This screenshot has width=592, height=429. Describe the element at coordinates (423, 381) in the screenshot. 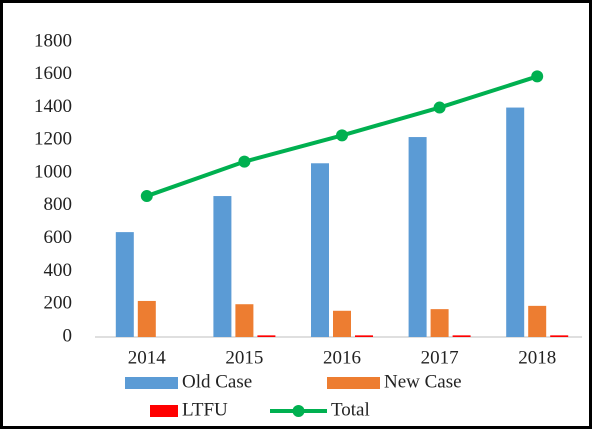

I see `legend-label: New Case` at that location.